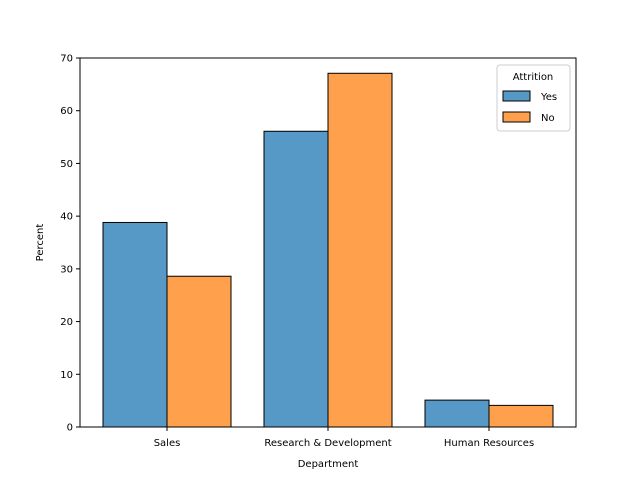 This screenshot has width=640, height=480. I want to click on y-tick-label: 0, so click(70, 428).